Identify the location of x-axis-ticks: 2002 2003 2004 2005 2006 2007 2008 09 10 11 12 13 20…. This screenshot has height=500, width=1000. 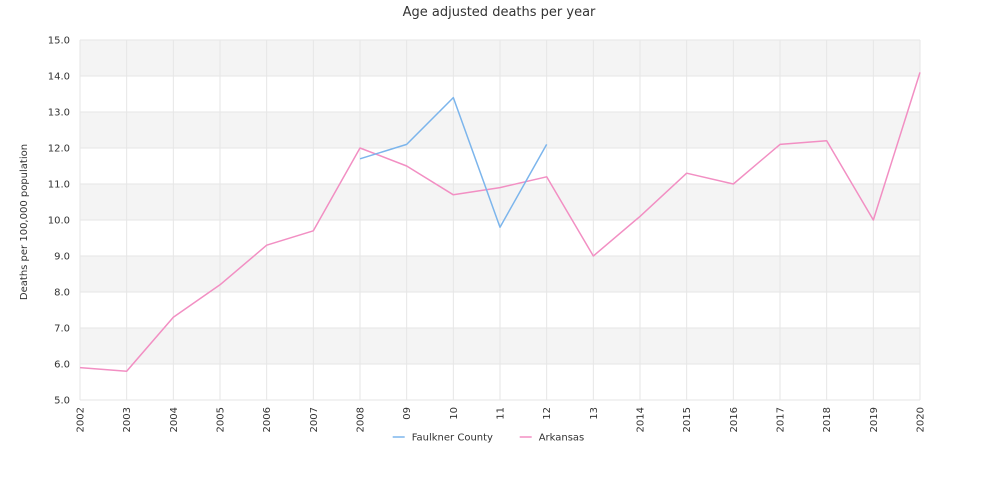
(501, 419).